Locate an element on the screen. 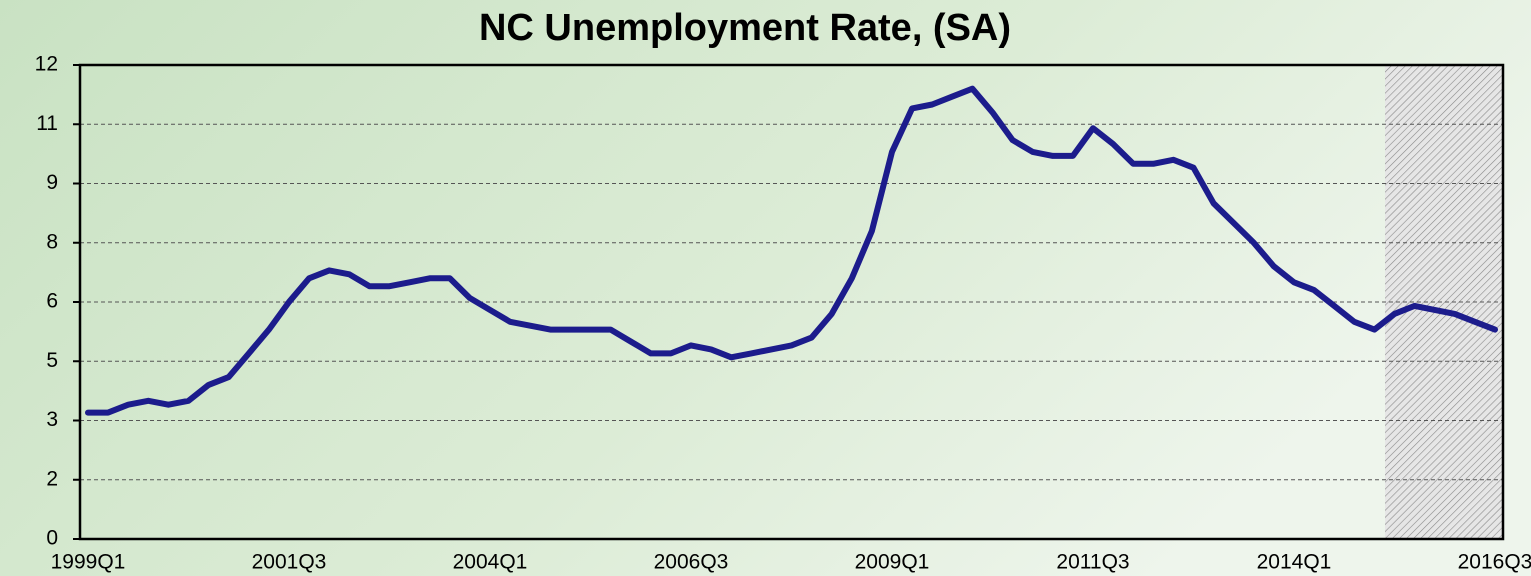 This screenshot has height=576, width=1531. y-tick-label: 3 is located at coordinates (52, 419).